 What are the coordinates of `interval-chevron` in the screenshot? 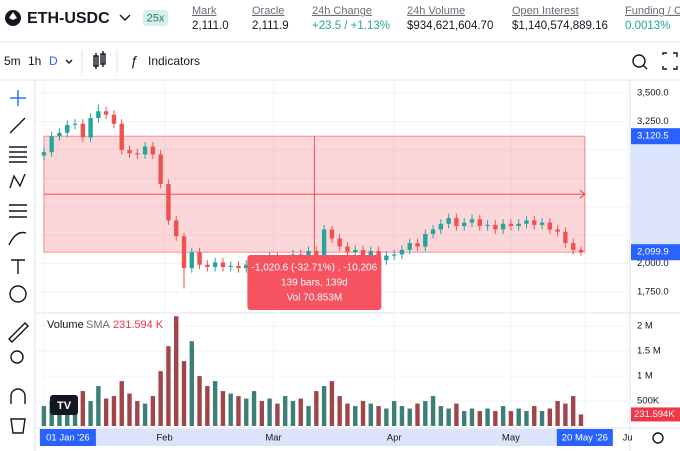 It's located at (69, 61).